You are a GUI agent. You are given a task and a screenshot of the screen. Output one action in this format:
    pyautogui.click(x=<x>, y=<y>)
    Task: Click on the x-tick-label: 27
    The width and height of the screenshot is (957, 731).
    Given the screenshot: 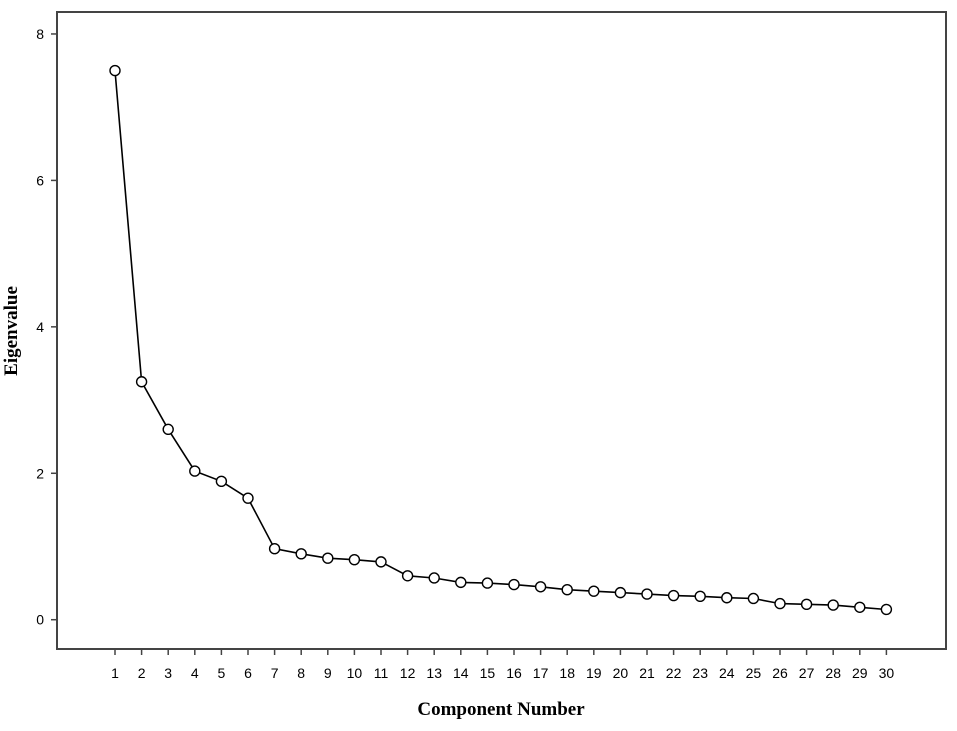 What is the action you would take?
    pyautogui.click(x=807, y=673)
    